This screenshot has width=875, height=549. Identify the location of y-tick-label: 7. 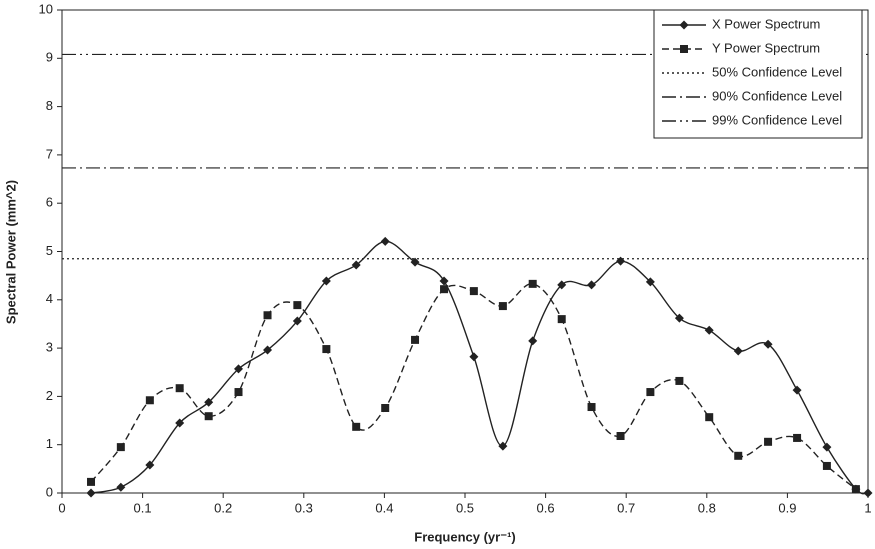
(49, 153).